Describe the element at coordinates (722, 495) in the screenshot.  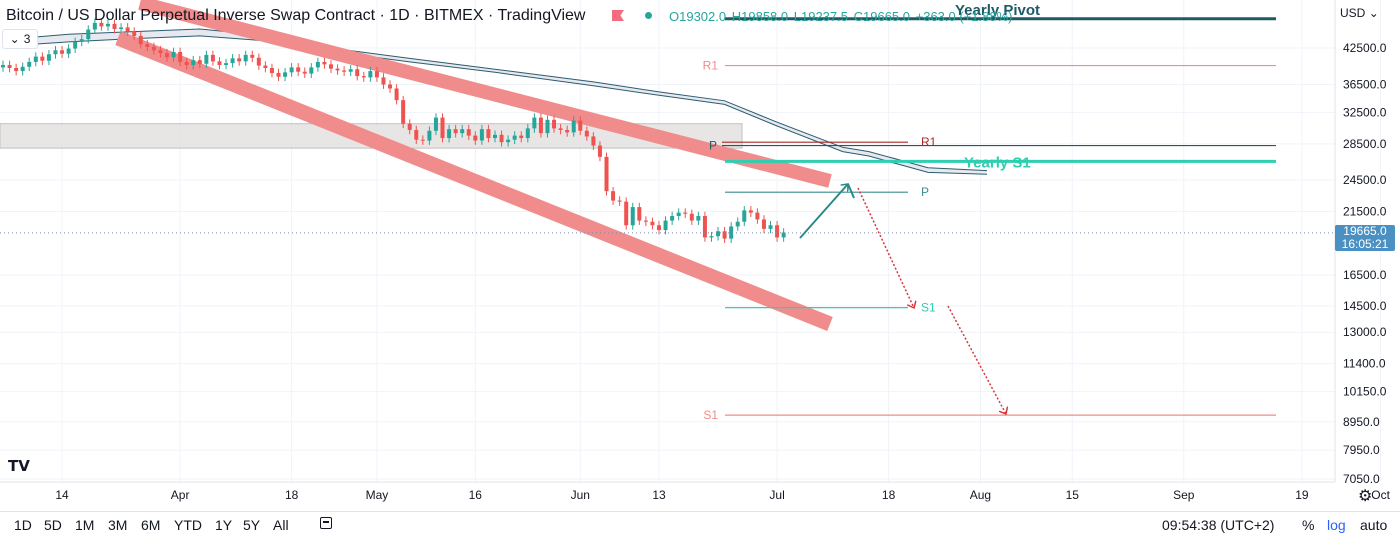
I see `time-axis: 14 Apr 18 May 16 Jun 13 Jul 18 Aug 15 Sep 19 Oct` at that location.